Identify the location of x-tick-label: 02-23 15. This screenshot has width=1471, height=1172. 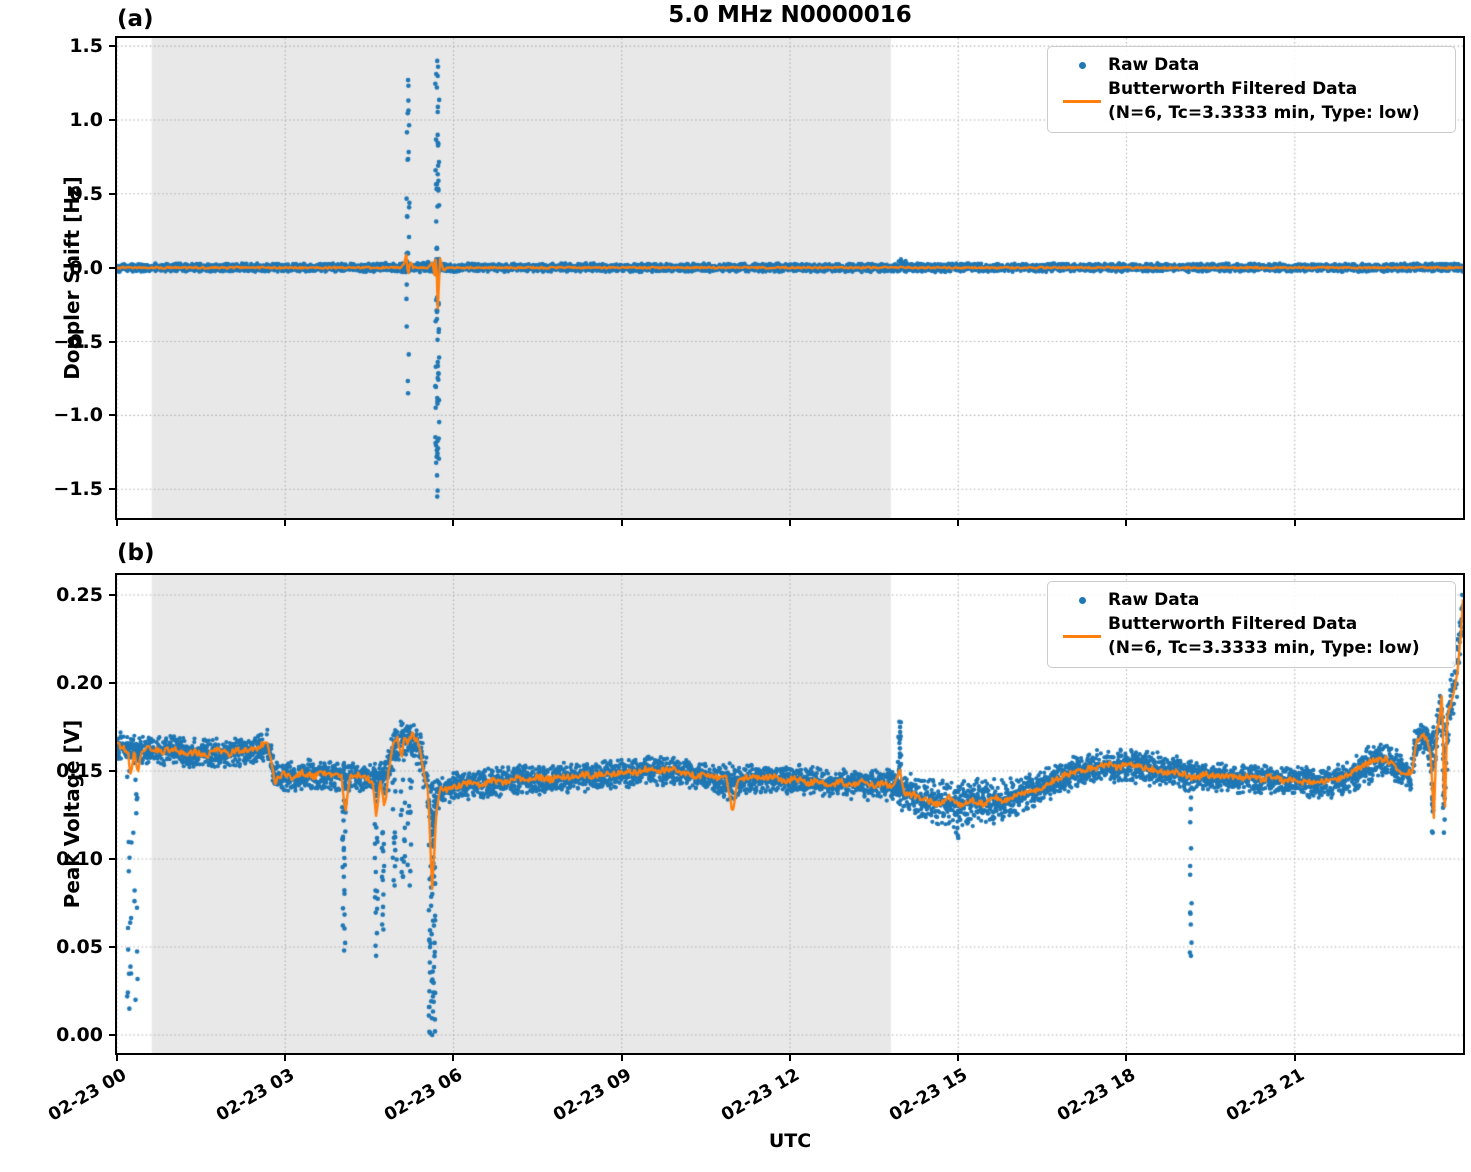
(929, 1095).